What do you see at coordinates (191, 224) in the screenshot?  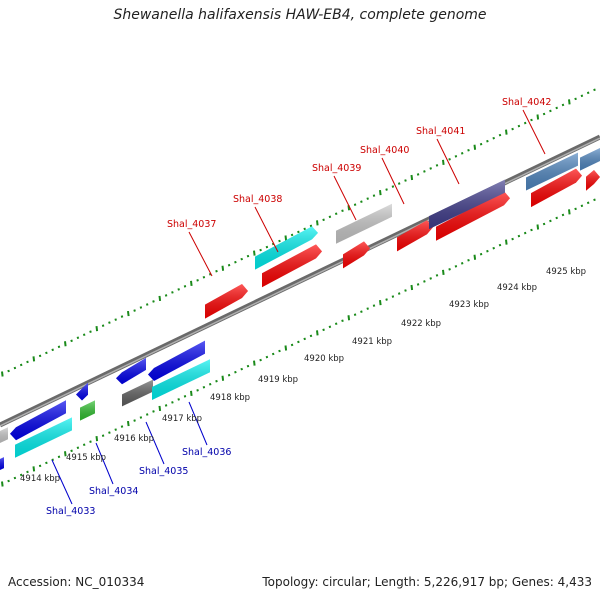 I see `gene-label-top: Shal_4037` at bounding box center [191, 224].